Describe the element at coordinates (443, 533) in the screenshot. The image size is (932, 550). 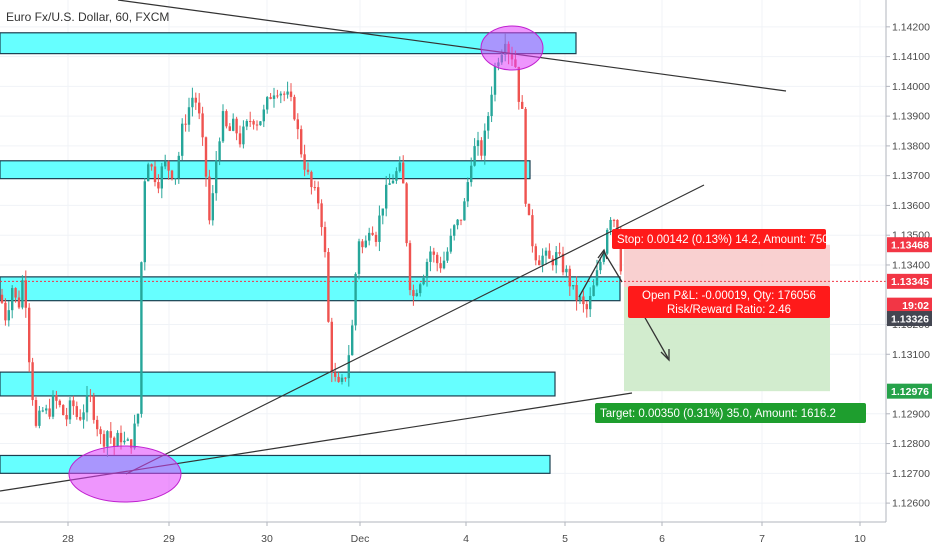
I see `time-axis: 28 29 30 Dec 4 5 6 7 10` at that location.